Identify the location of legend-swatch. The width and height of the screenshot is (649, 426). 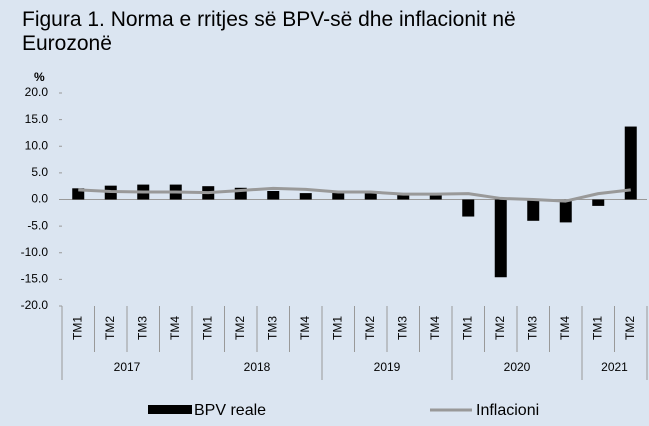
(170, 409).